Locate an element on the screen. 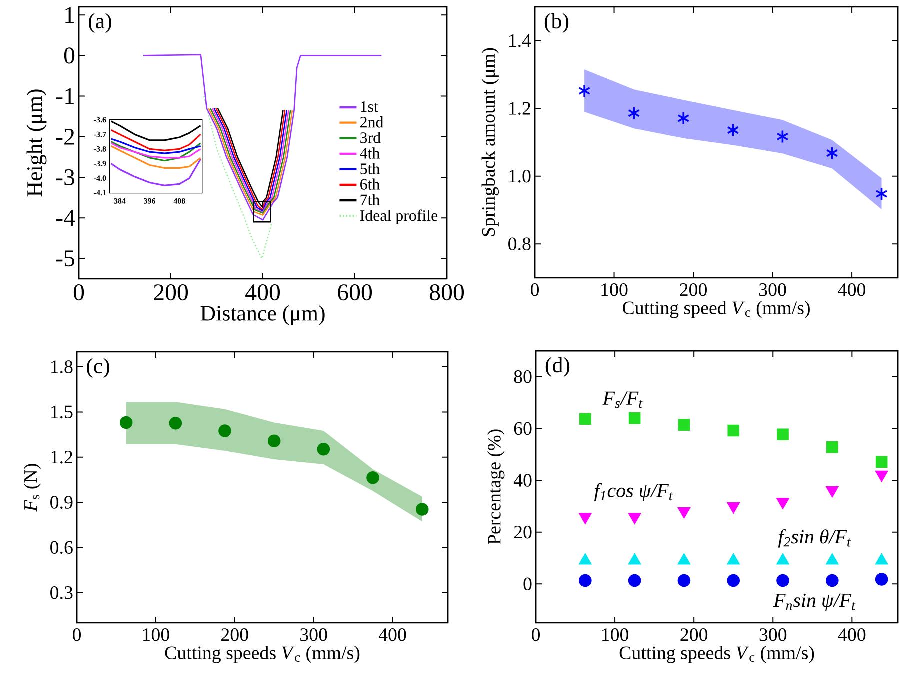  y-tick-label: 0.8 is located at coordinates (519, 244).